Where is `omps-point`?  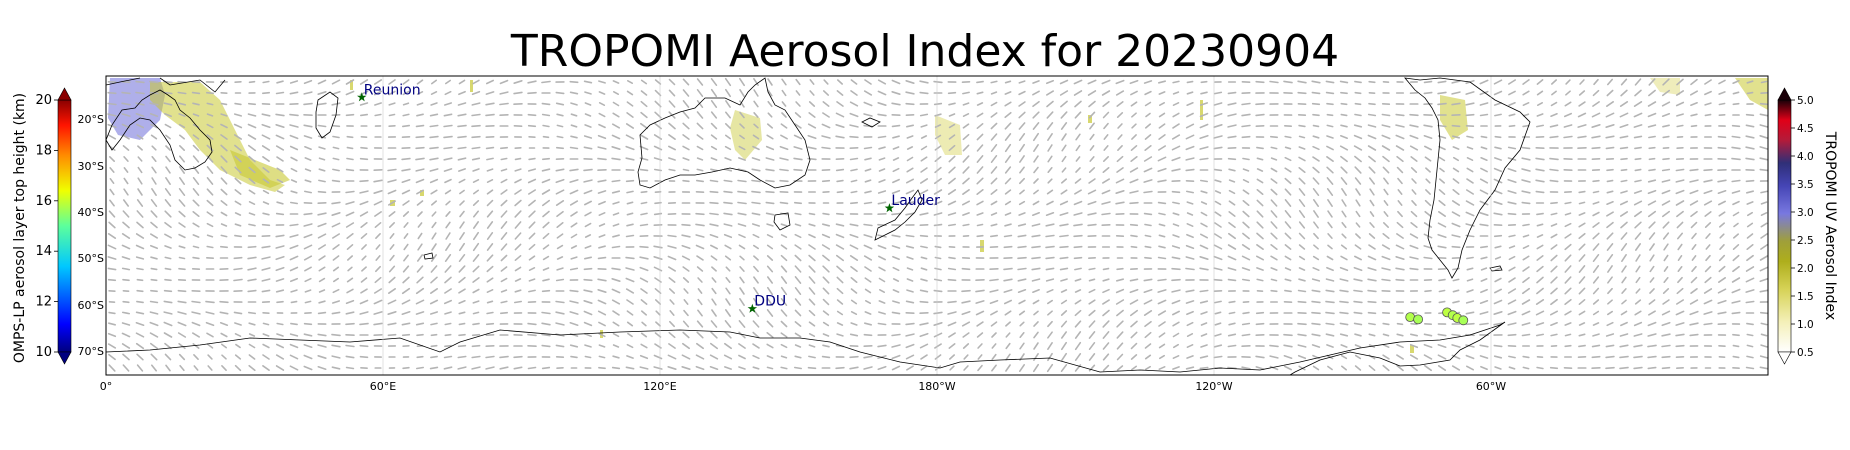
omps-point is located at coordinates (1463, 320).